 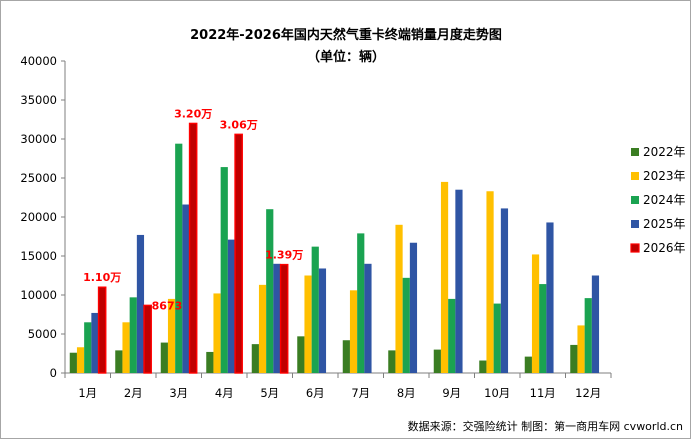 What do you see at coordinates (528, 364) in the screenshot?
I see `bar-2022年-11月` at bounding box center [528, 364].